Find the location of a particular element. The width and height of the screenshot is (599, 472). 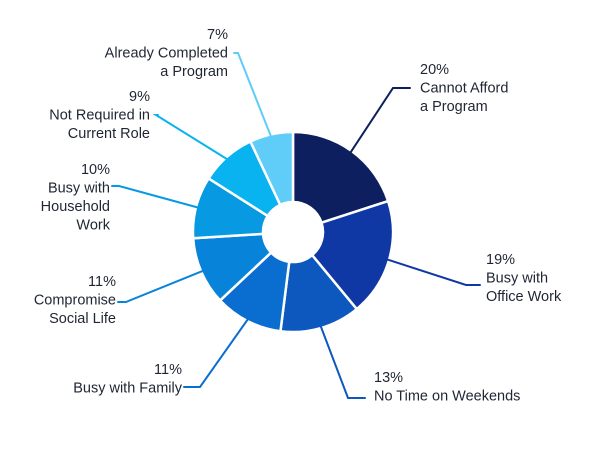

label-text-cannot-afford: Cannot Afford is located at coordinates (464, 89).